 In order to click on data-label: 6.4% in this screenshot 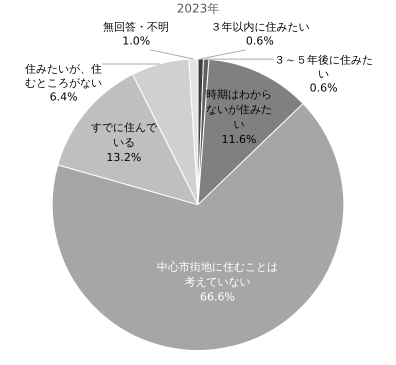, I will do `click(64, 97)`.